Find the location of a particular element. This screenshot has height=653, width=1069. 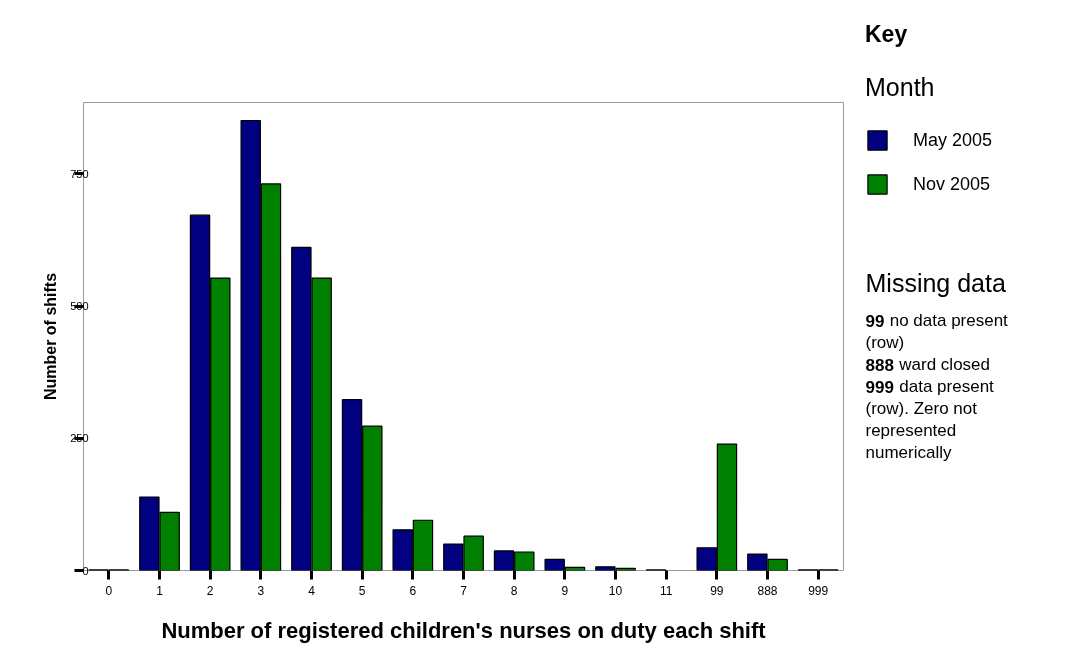

x-tick-label: 888 is located at coordinates (767, 590).